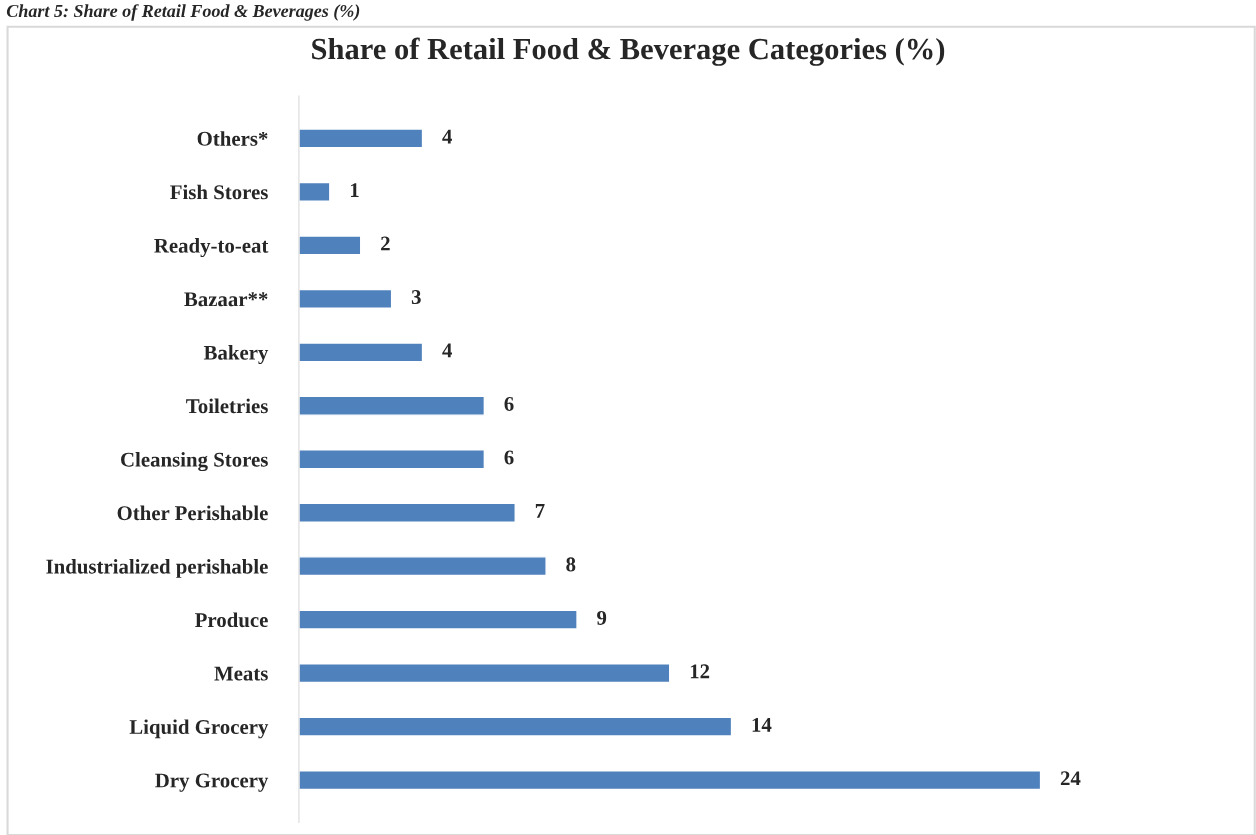 This screenshot has height=835, width=1256. Describe the element at coordinates (385, 243) in the screenshot. I see `data-label: 2` at that location.